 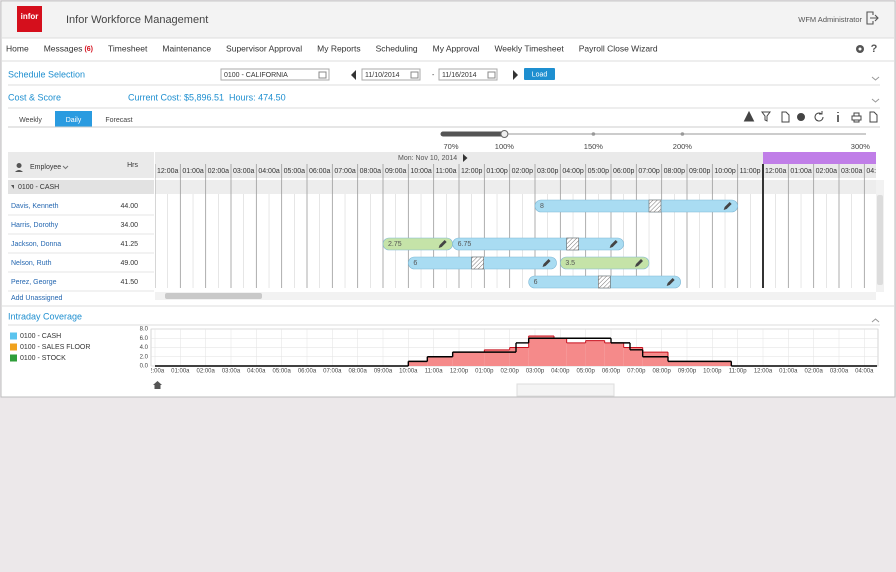 What do you see at coordinates (144, 357) in the screenshot?
I see `y-tick-label: 2.0` at bounding box center [144, 357].